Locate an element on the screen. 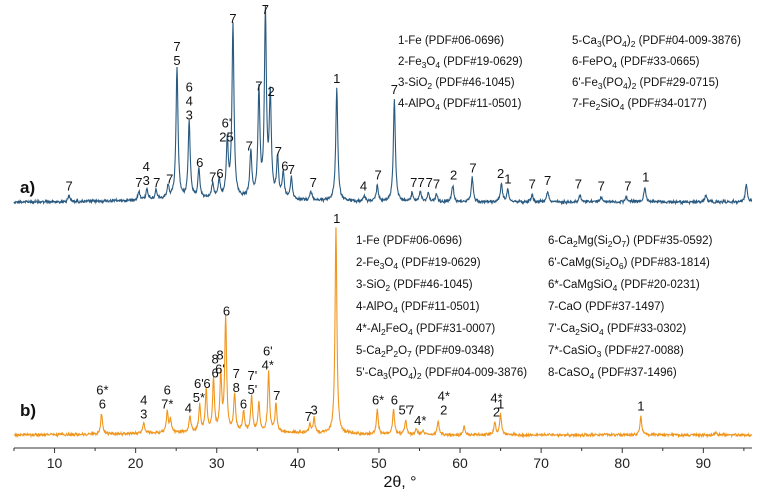  panel-b-peak-label: 6' 5* is located at coordinates (199, 390).